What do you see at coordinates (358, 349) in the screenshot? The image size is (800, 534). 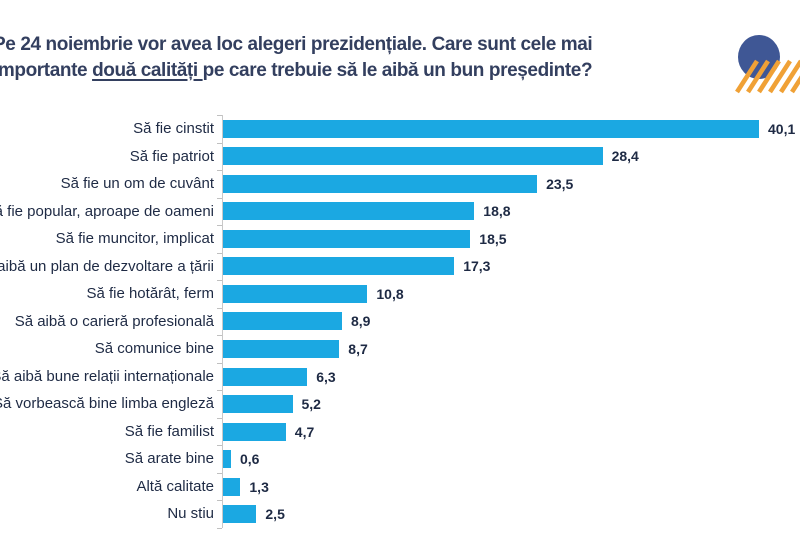 I see `value-label: 8,7` at bounding box center [358, 349].